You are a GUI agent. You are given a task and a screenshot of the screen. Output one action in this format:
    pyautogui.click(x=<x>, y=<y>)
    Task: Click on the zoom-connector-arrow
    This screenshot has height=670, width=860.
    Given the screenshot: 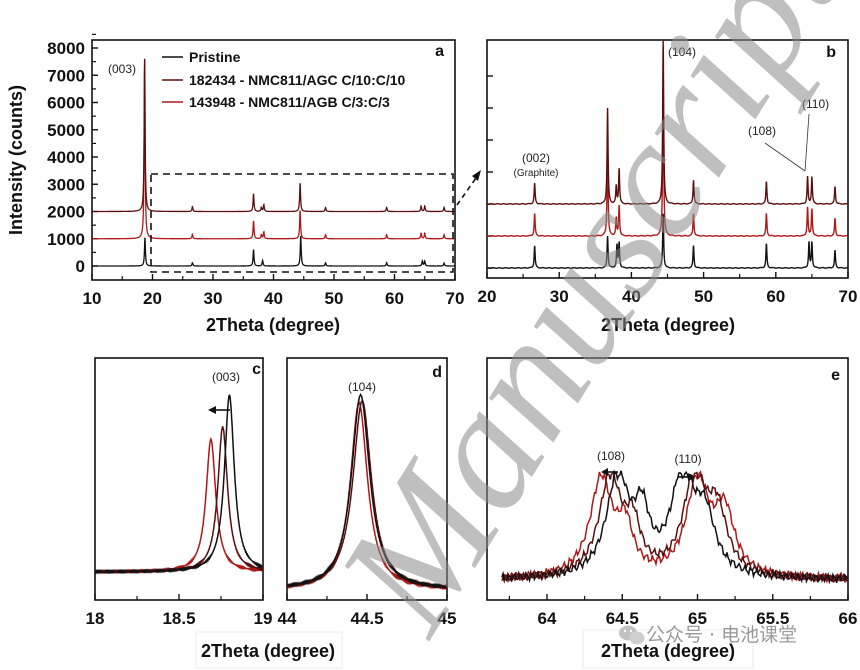 What is the action you would take?
    pyautogui.click(x=468, y=188)
    